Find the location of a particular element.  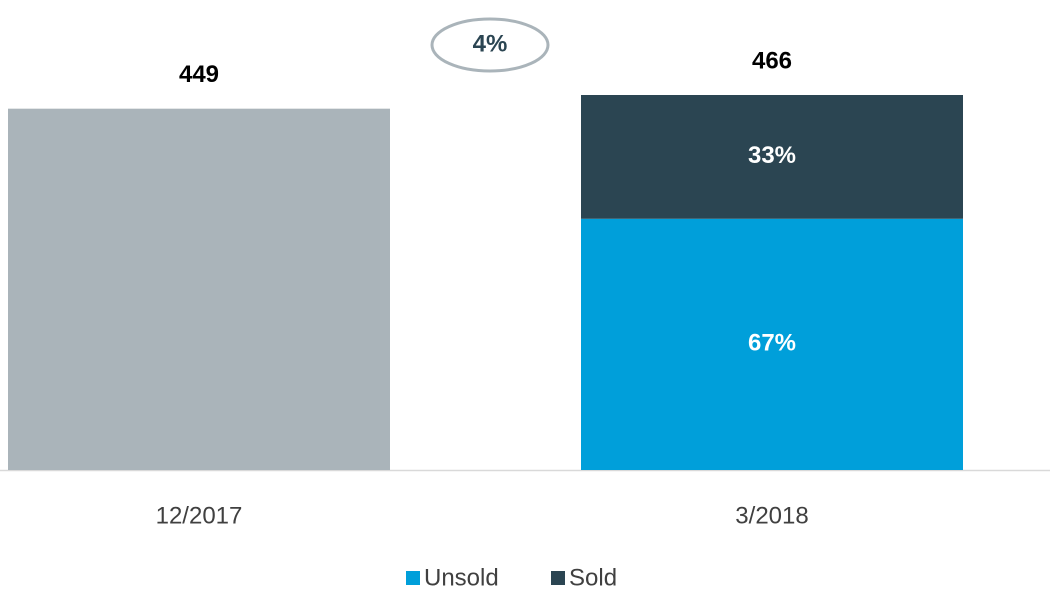

segment-label: 67% is located at coordinates (772, 343).